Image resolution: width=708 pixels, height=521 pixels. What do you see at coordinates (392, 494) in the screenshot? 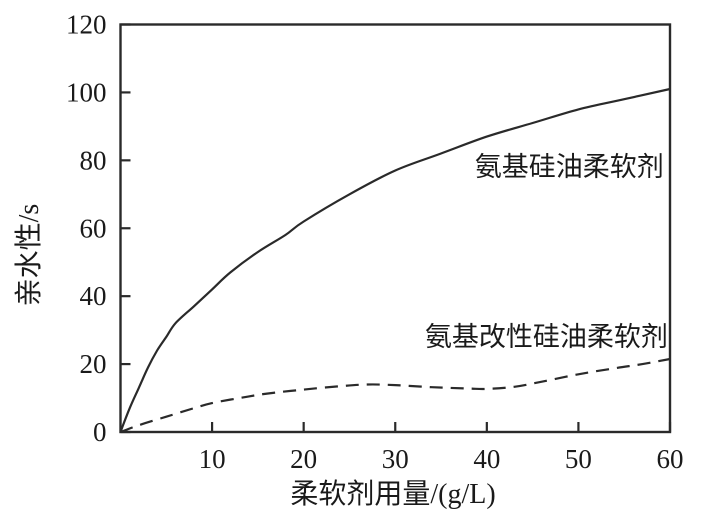
I see `x-axis-label: 柔软剂用量/(g/L)` at bounding box center [392, 494].